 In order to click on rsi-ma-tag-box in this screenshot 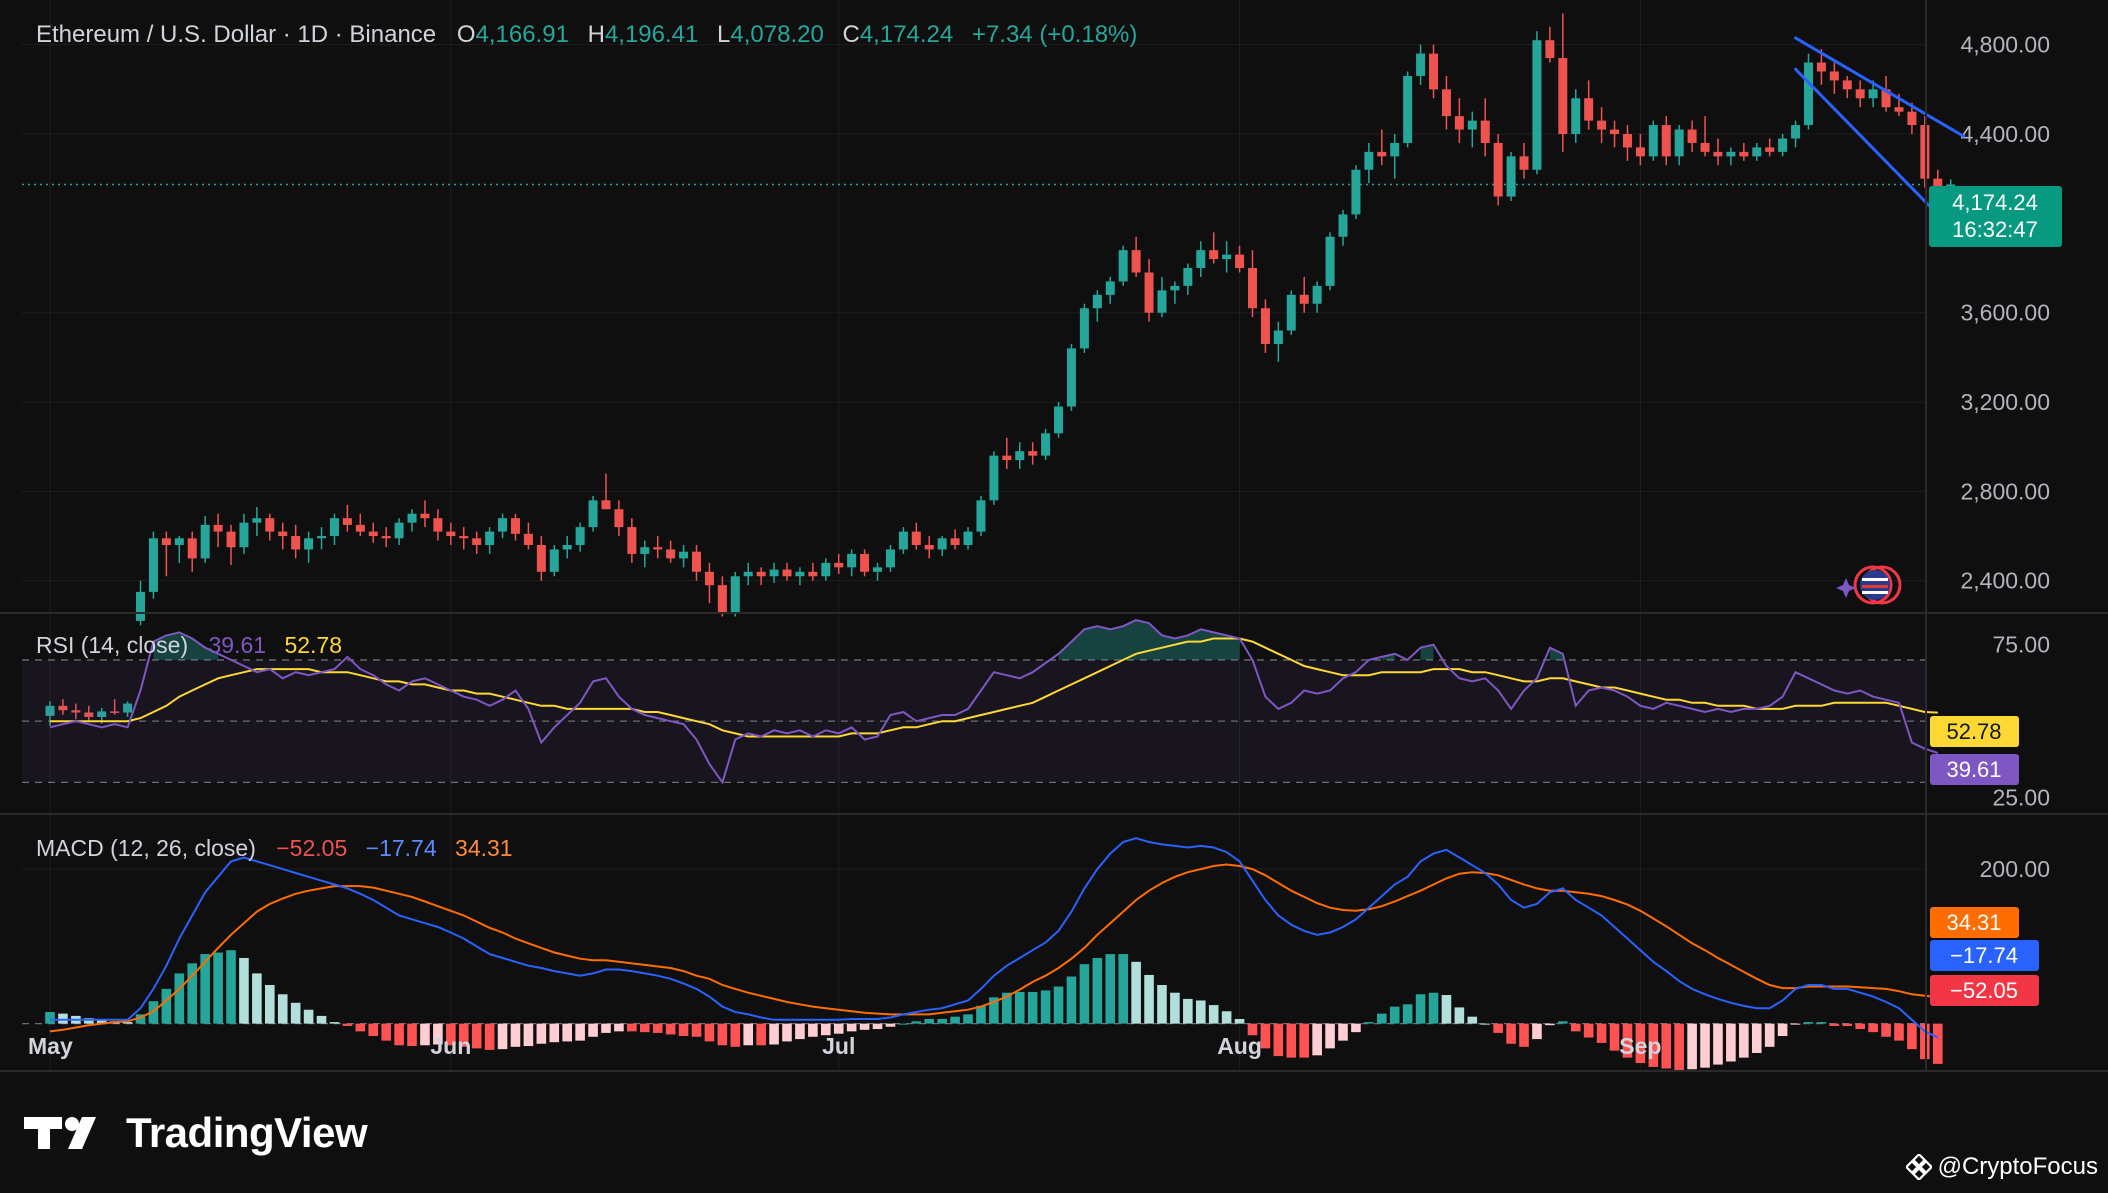, I will do `click(1974, 731)`.